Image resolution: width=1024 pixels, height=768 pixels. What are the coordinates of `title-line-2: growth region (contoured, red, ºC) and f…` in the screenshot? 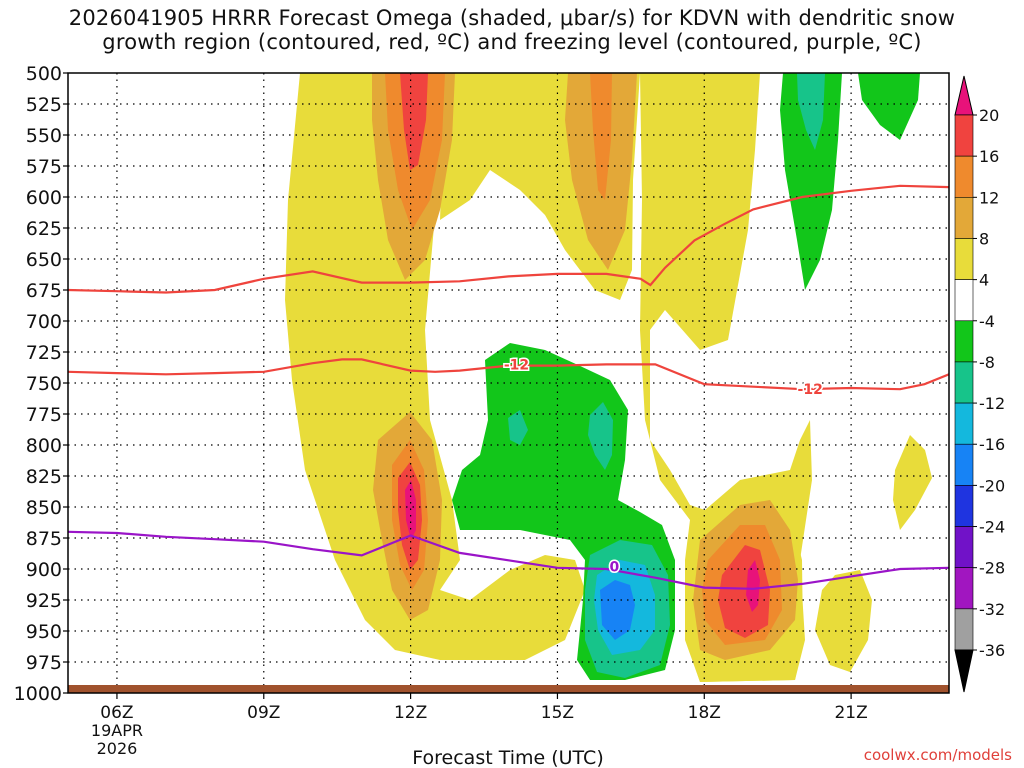 It's located at (512, 42).